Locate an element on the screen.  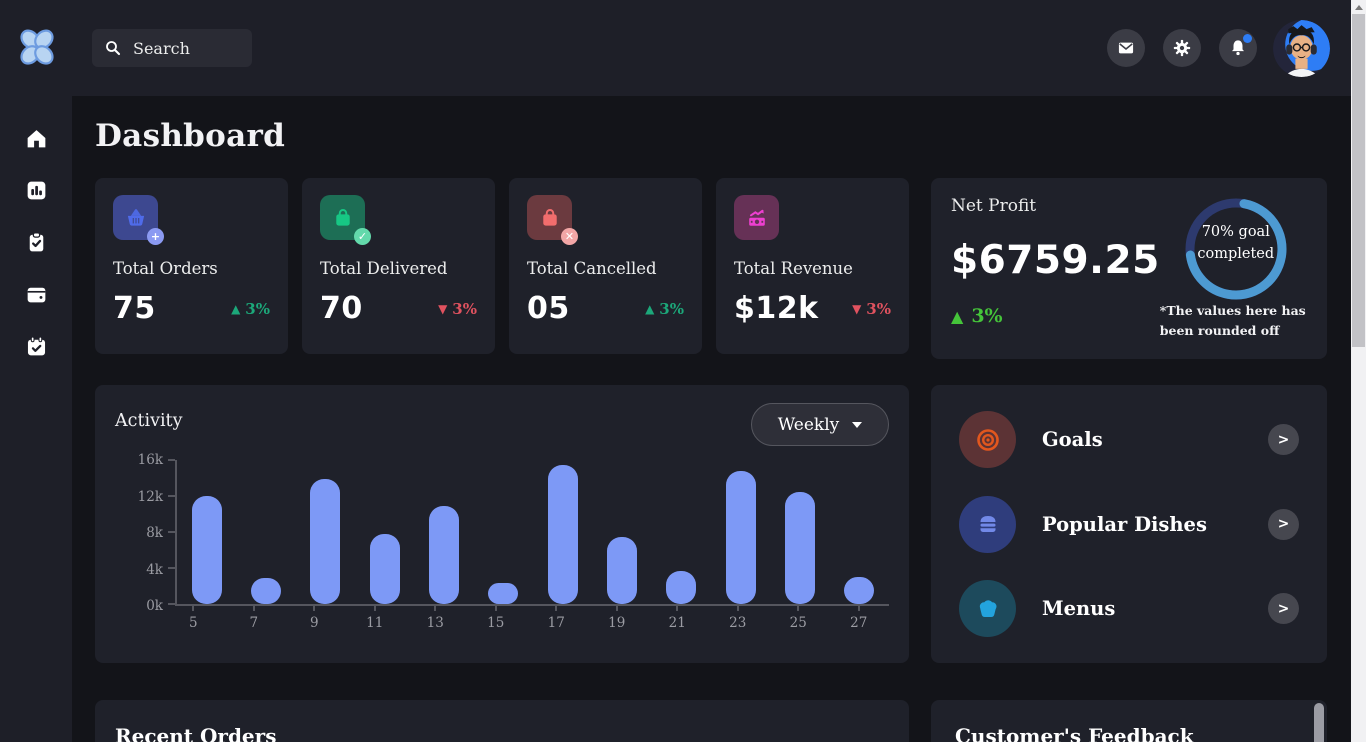
page-scrollbar-thumb is located at coordinates (1358, 180).